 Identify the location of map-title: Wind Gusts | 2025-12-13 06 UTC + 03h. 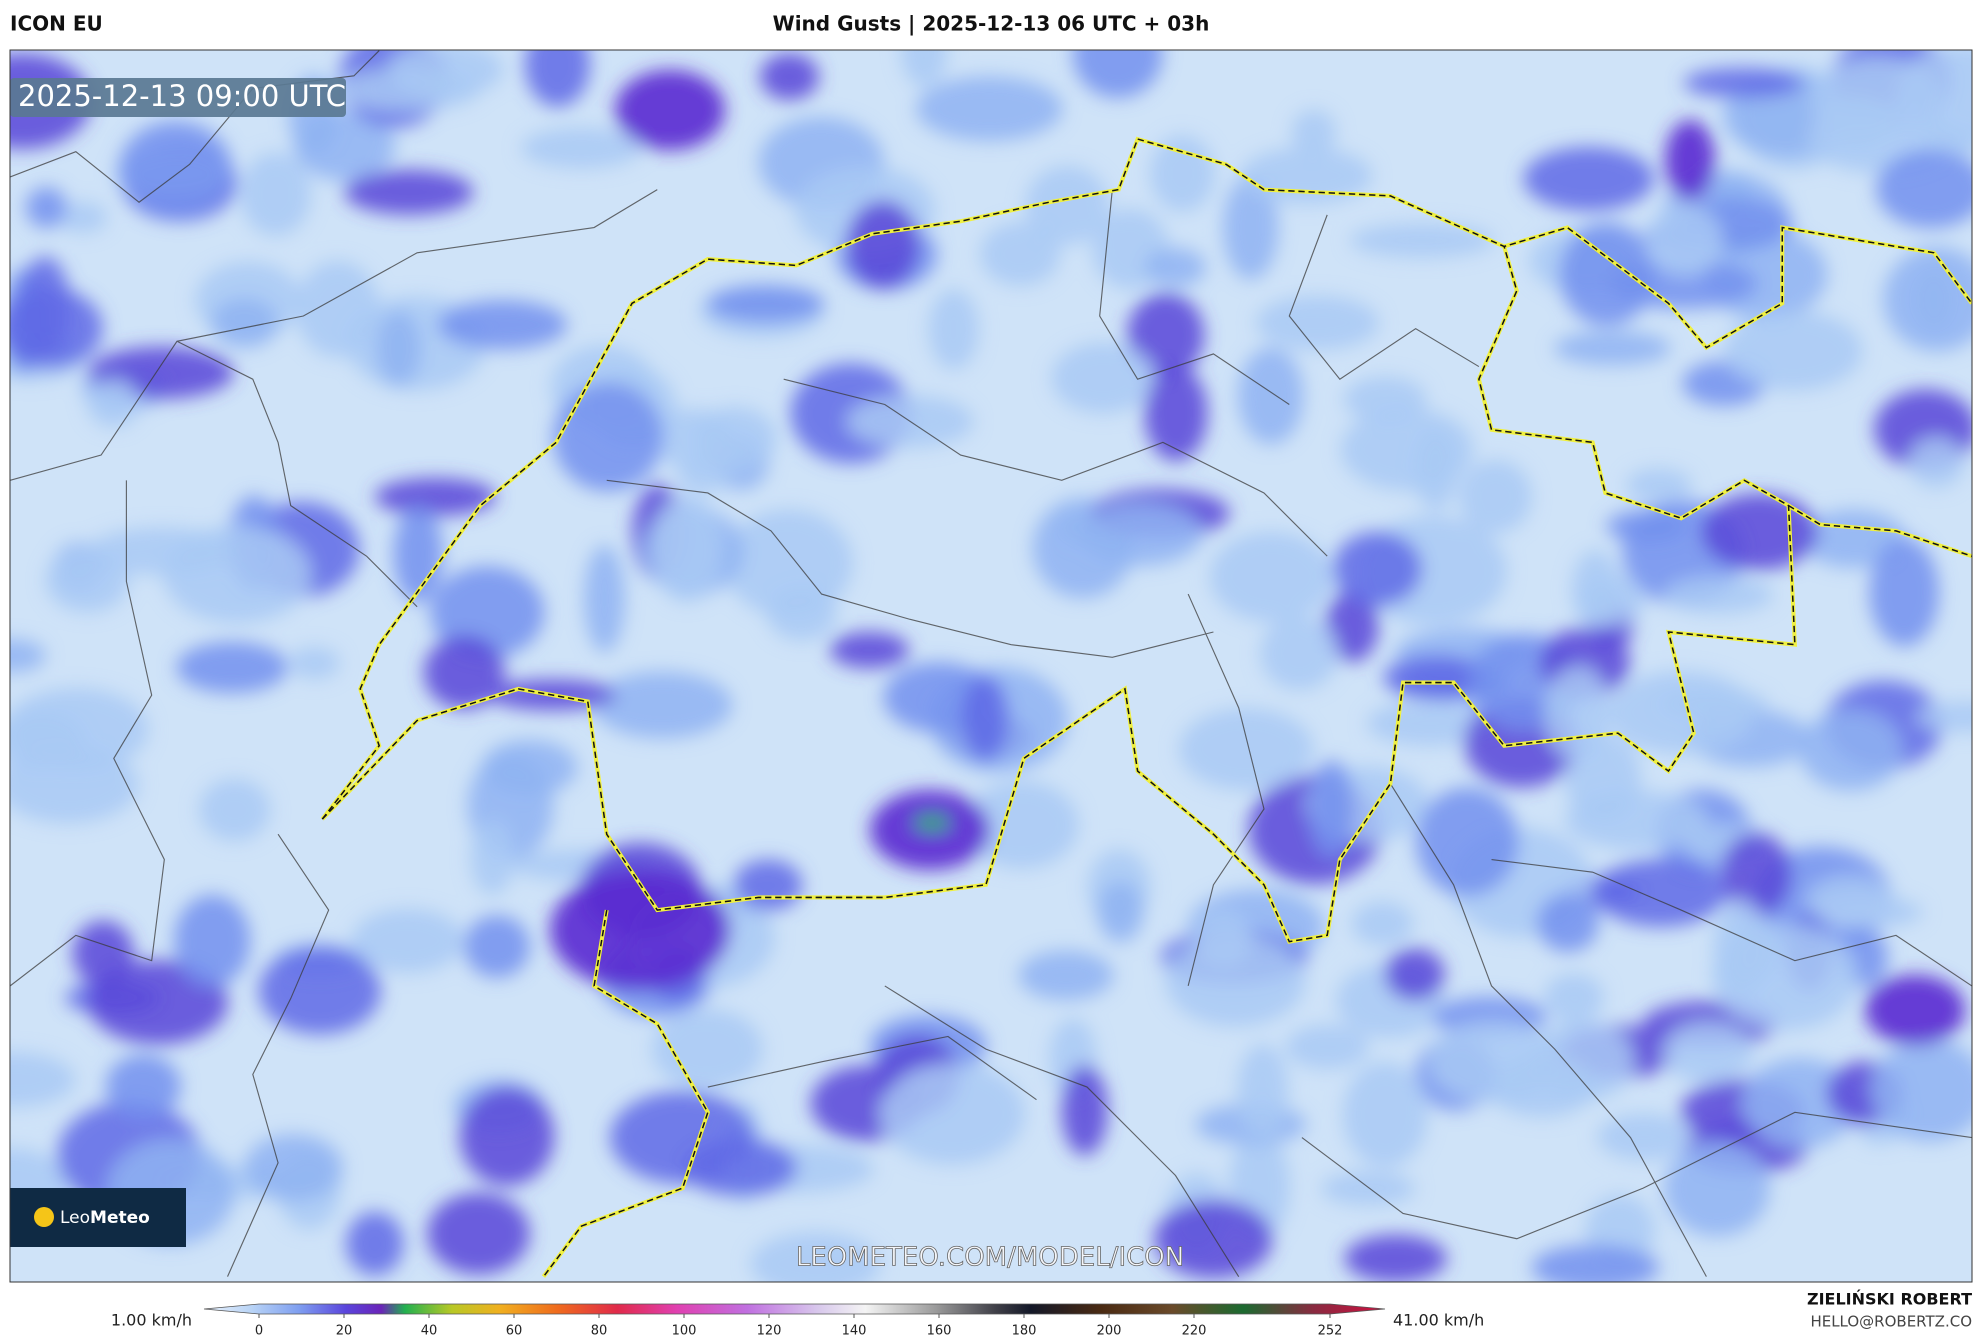
(991, 24).